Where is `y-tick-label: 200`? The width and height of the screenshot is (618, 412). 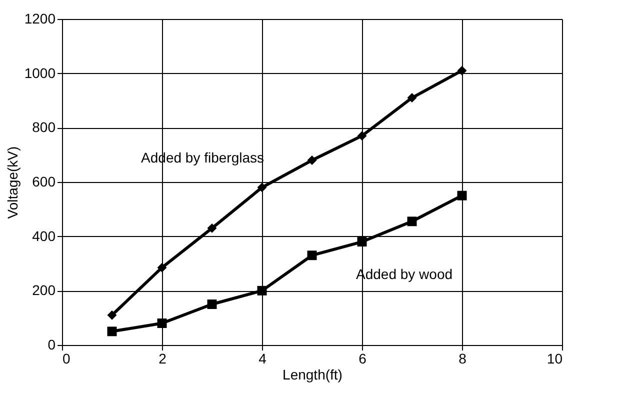 y-tick-label: 200 is located at coordinates (44, 290).